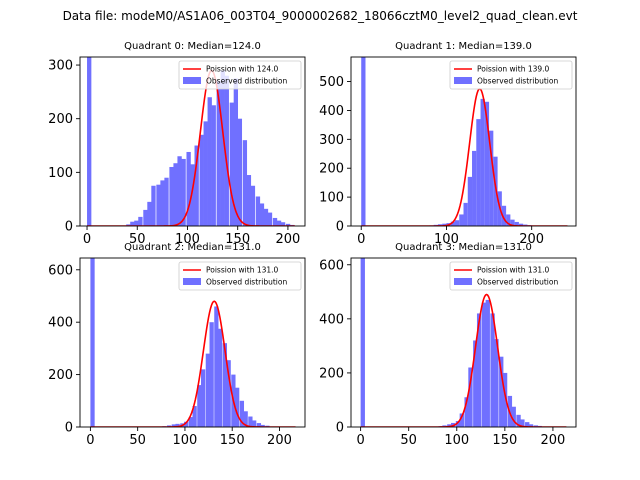 This screenshot has height=480, width=640. I want to click on y-tick-label: 500, so click(331, 82).